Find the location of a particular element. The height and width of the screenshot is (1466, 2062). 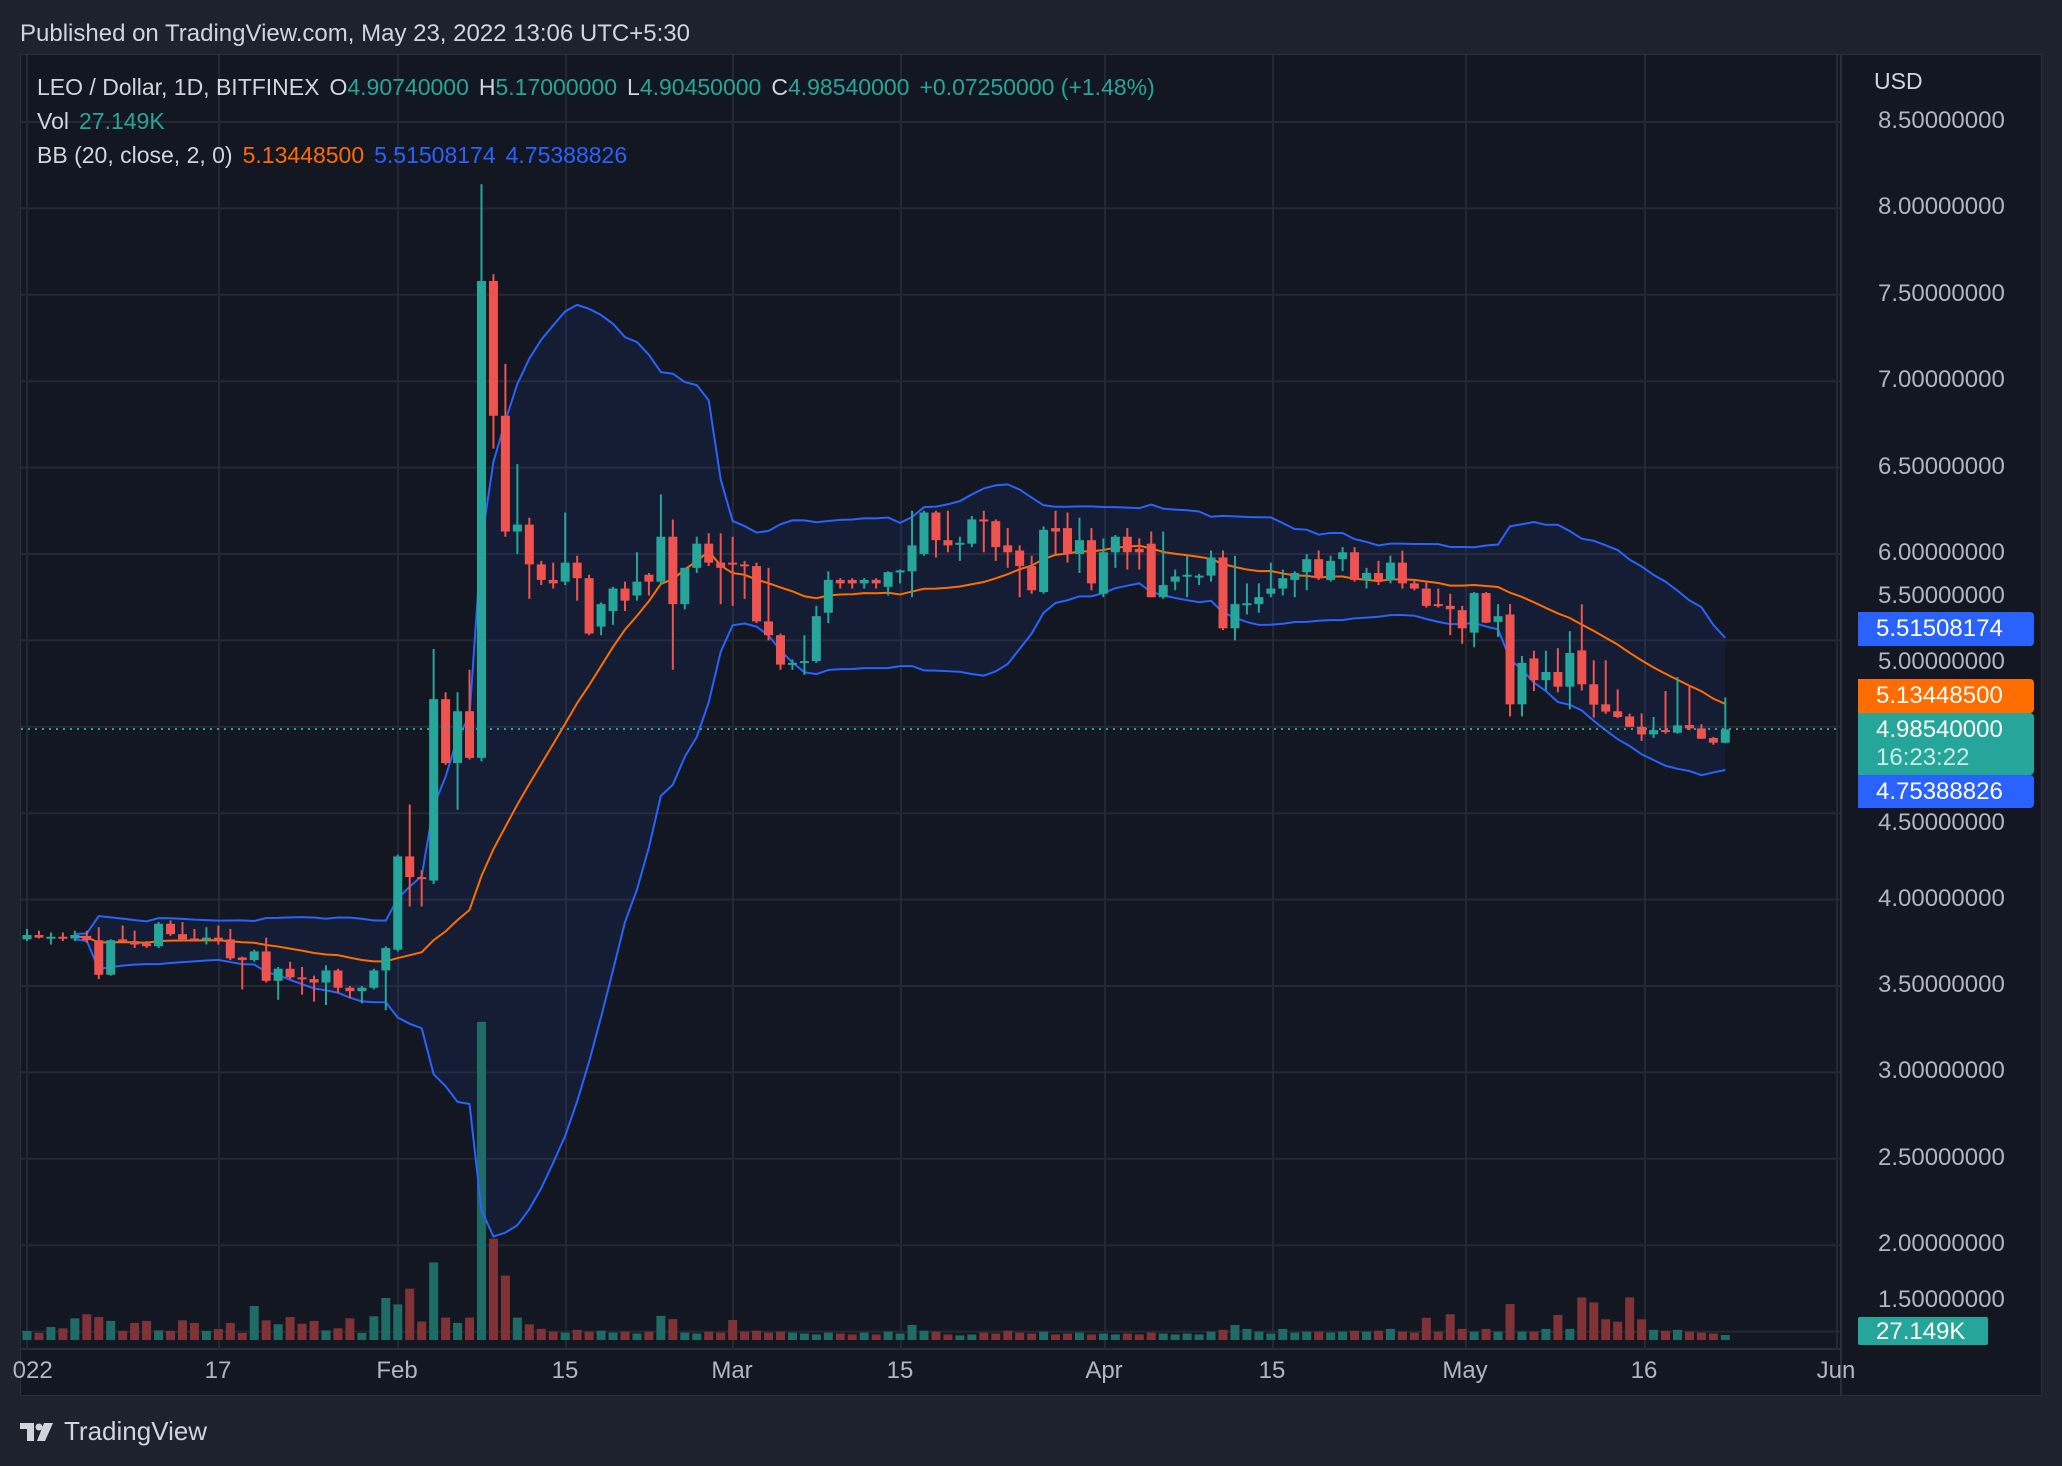

tradingview-logo: TradingView is located at coordinates (113, 1431).